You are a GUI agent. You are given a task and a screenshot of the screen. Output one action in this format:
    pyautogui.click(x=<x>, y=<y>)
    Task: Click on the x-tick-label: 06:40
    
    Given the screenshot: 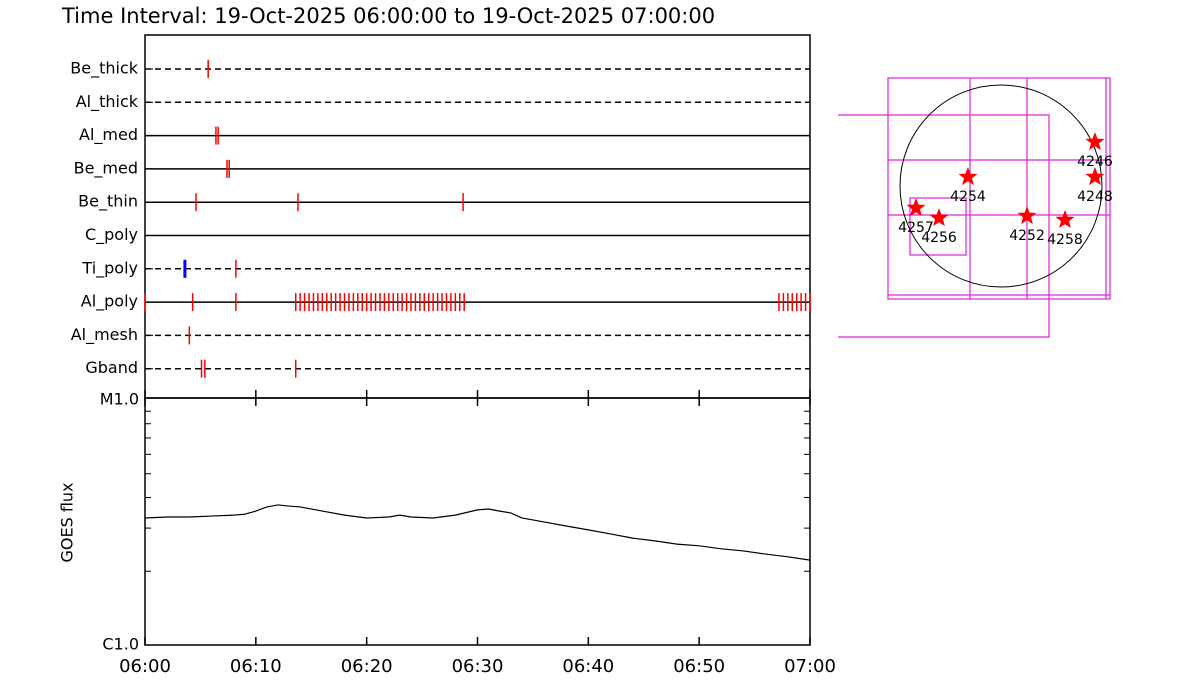 What is the action you would take?
    pyautogui.click(x=588, y=666)
    